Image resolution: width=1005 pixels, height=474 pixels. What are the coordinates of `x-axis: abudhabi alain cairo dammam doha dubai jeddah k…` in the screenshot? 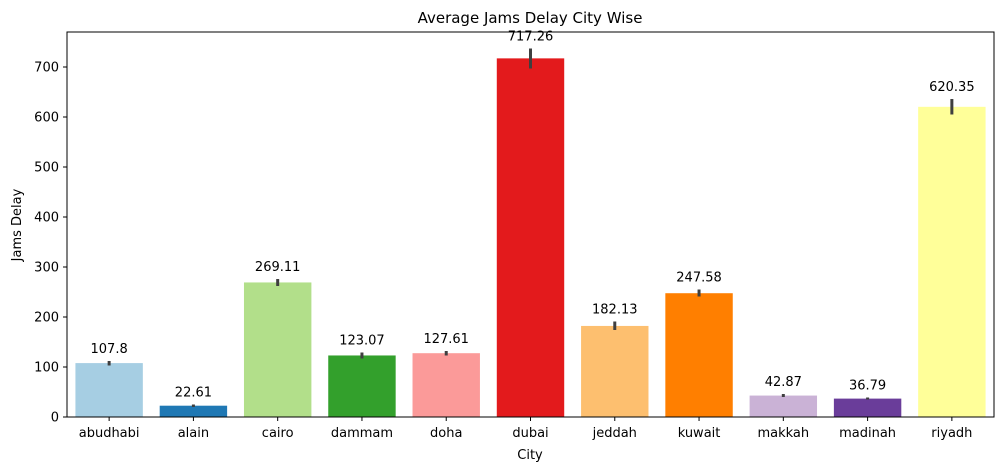 It's located at (525, 429).